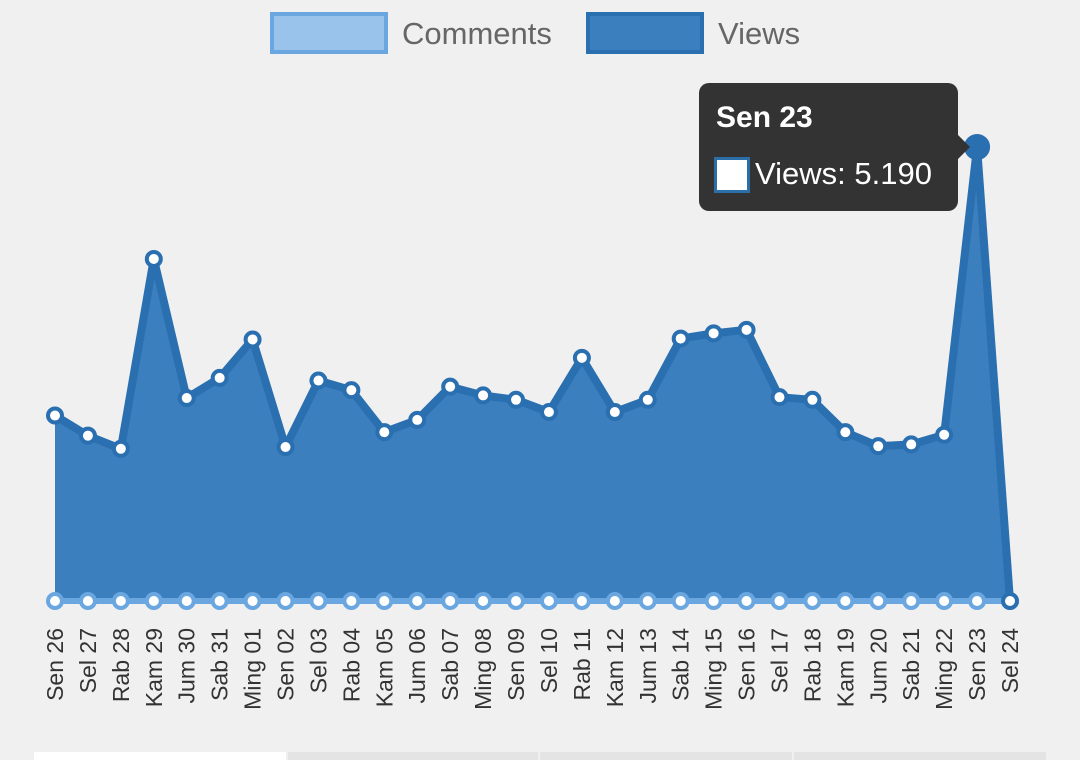 The image size is (1080, 760). Describe the element at coordinates (187, 665) in the screenshot. I see `x-tick-label: Jum 30` at that location.